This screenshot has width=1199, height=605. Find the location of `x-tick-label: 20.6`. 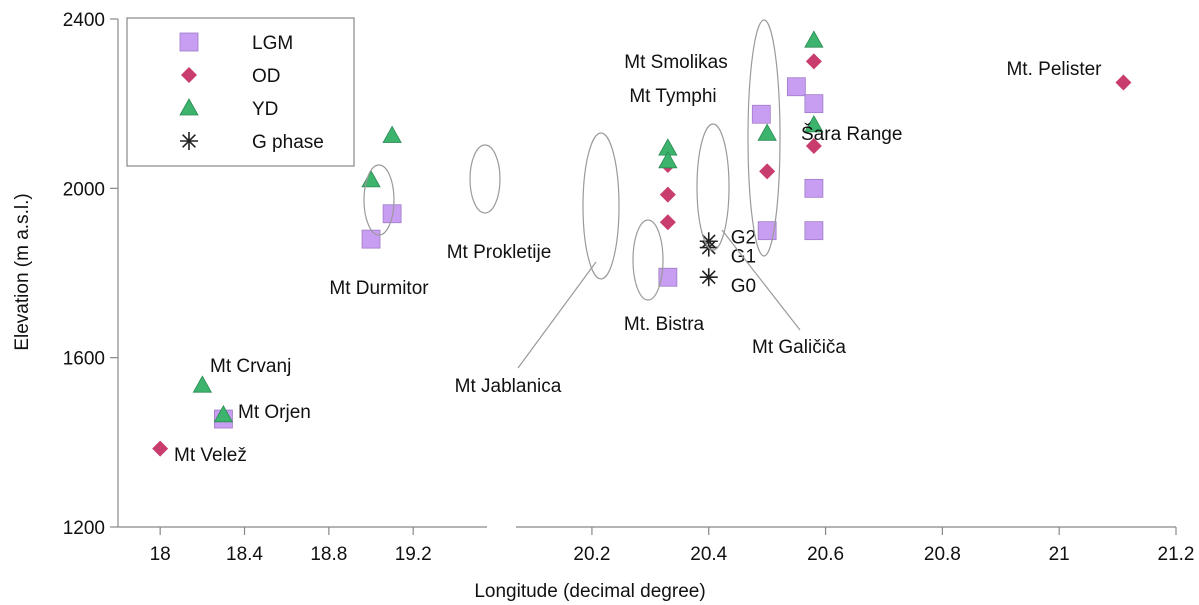

x-tick-label: 20.6 is located at coordinates (825, 554).